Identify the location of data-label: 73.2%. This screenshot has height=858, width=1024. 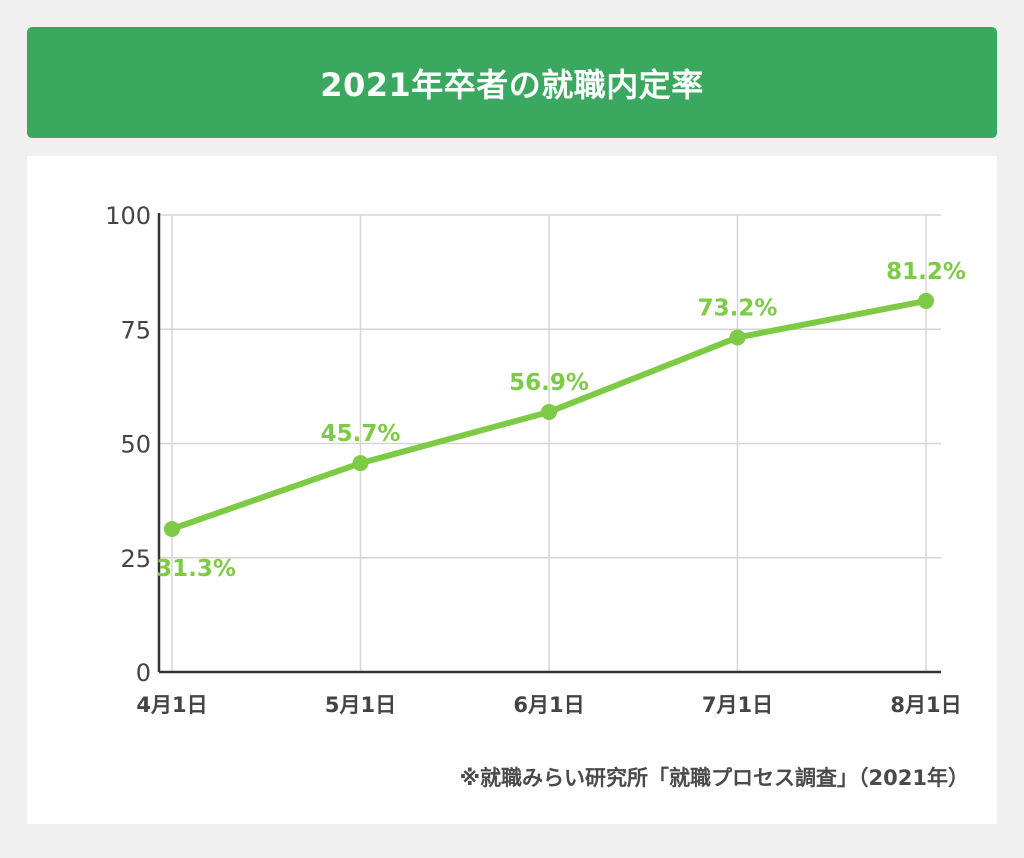
(738, 308).